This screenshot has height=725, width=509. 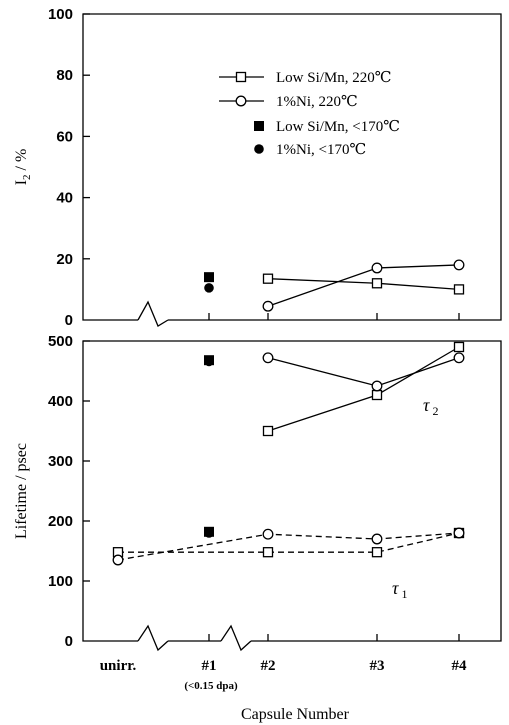 I want to click on bottom-y-ticks: 0 100 200 300 400 500, so click(x=69, y=491).